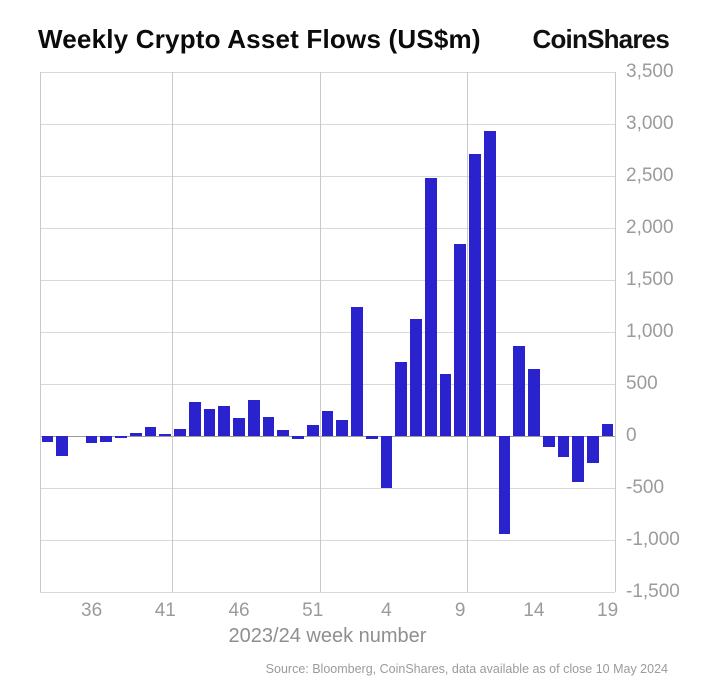 This screenshot has height=694, width=701. I want to click on x-tick-label: 51, so click(313, 610).